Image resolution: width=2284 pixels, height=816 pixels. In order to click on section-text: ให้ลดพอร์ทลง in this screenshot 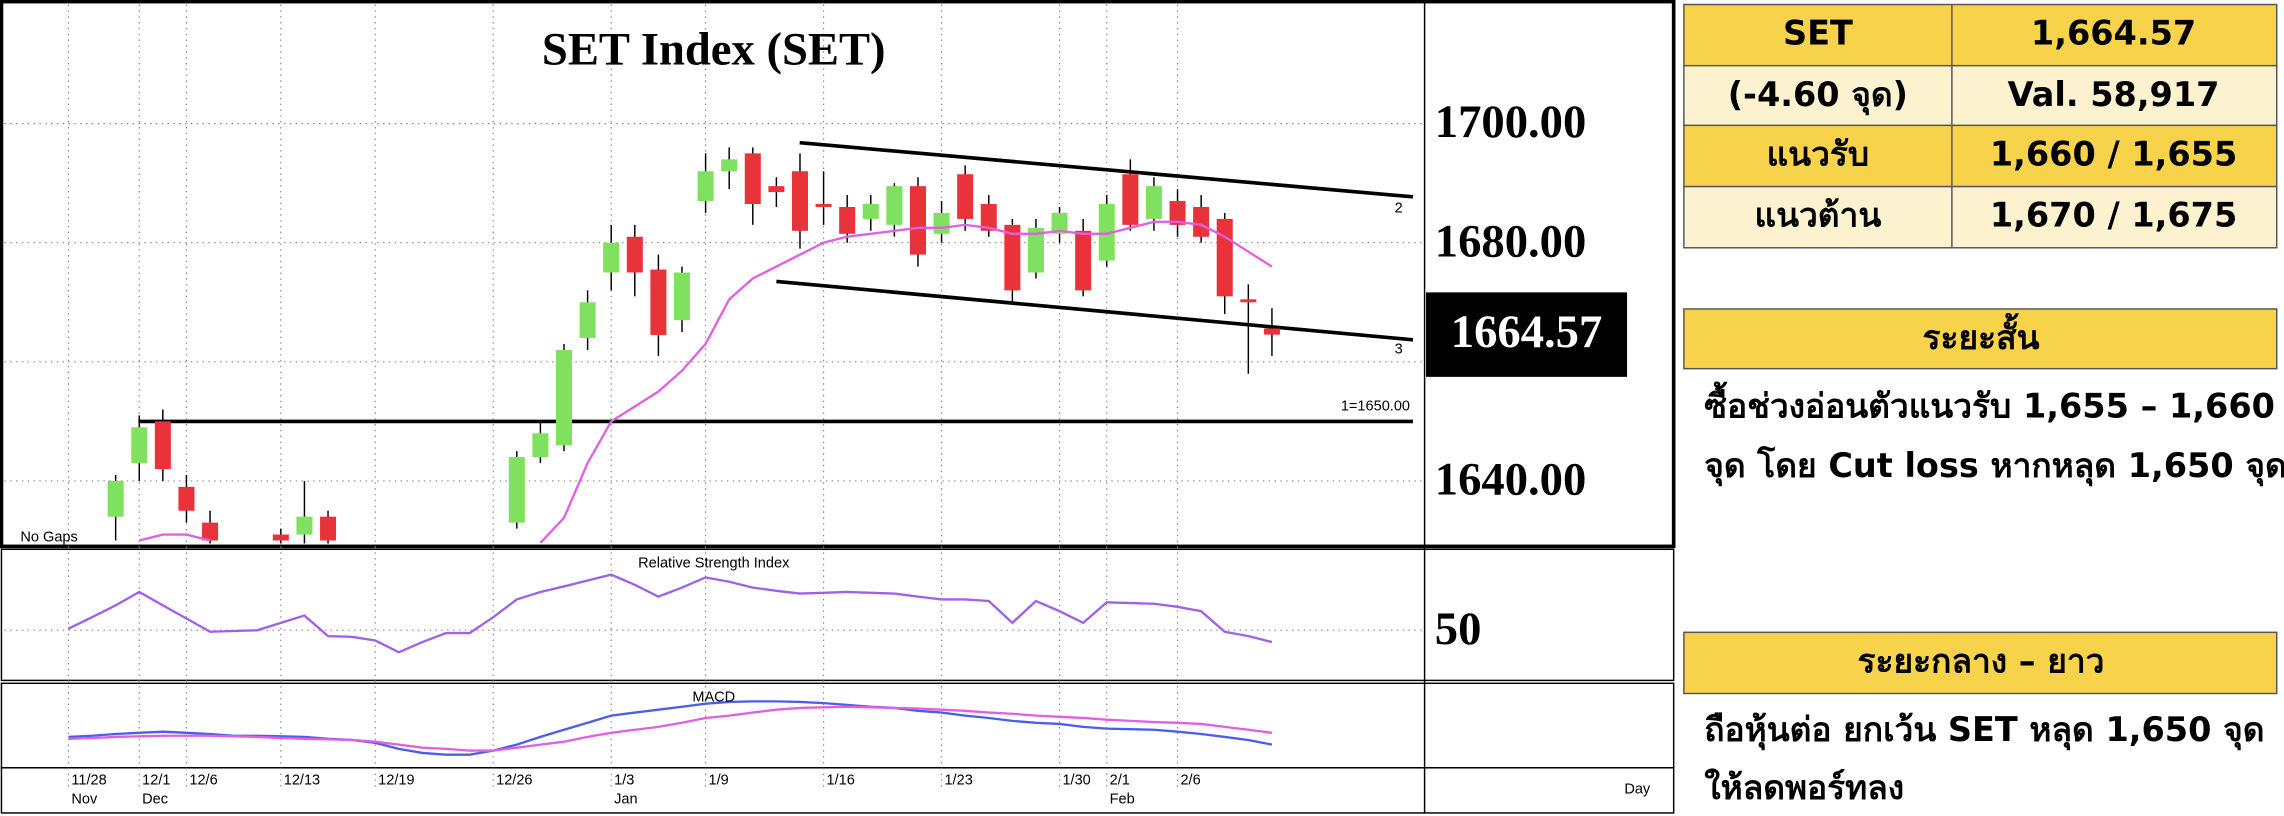, I will do `click(1804, 787)`.